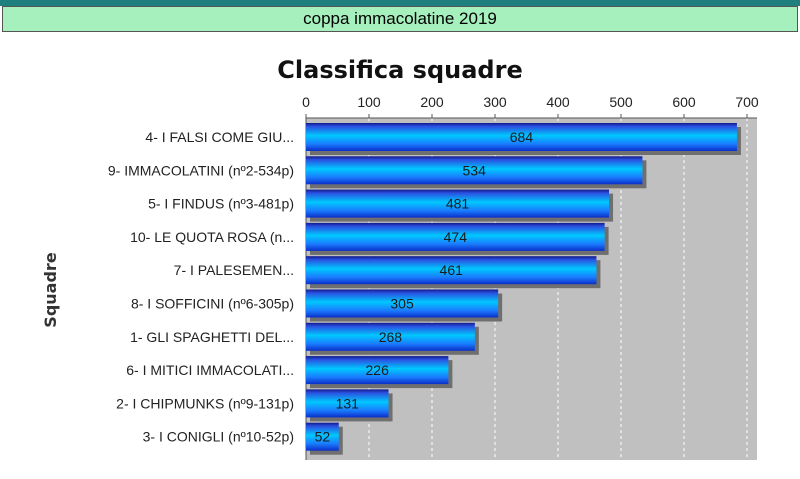  I want to click on bar-value-label: 474, so click(456, 237).